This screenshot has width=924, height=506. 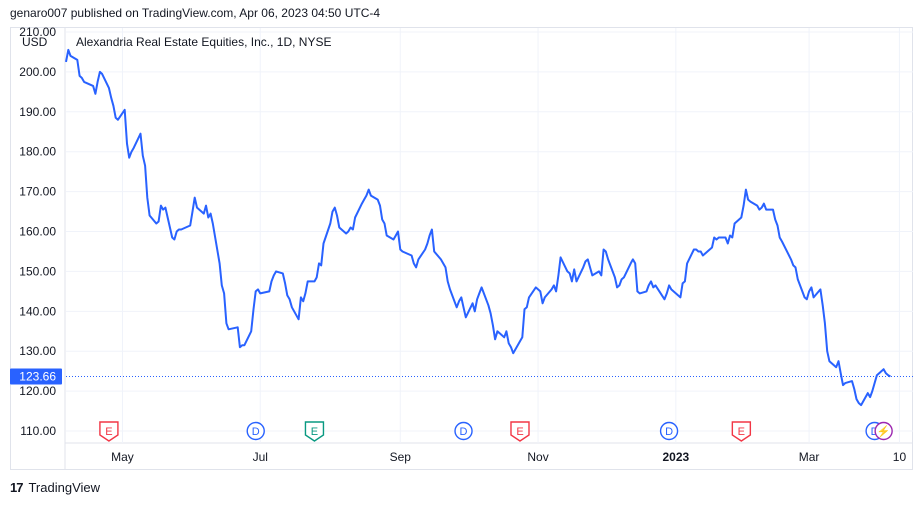 What do you see at coordinates (37, 351) in the screenshot?
I see `y-tick-label: 130.00` at bounding box center [37, 351].